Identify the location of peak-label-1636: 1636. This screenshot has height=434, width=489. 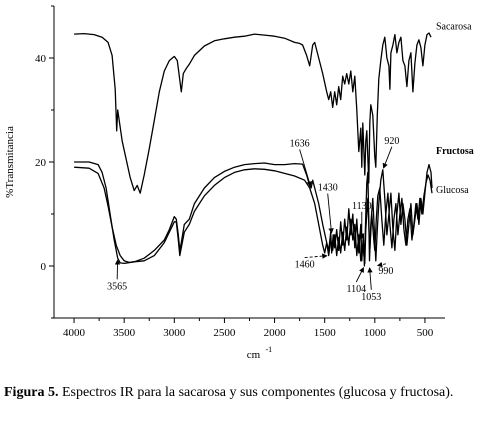
(300, 143).